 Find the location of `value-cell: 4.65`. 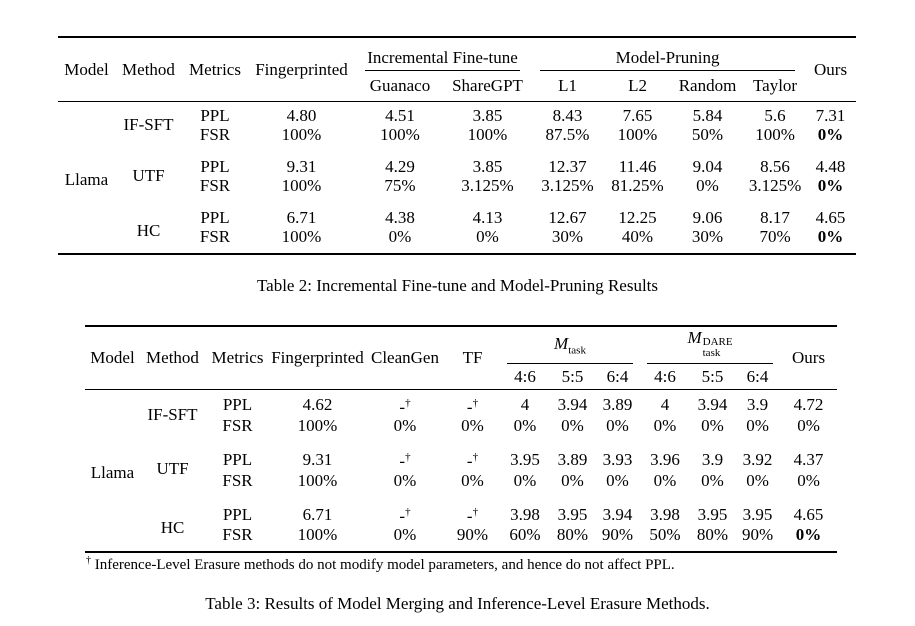

value-cell: 4.65 is located at coordinates (808, 514).